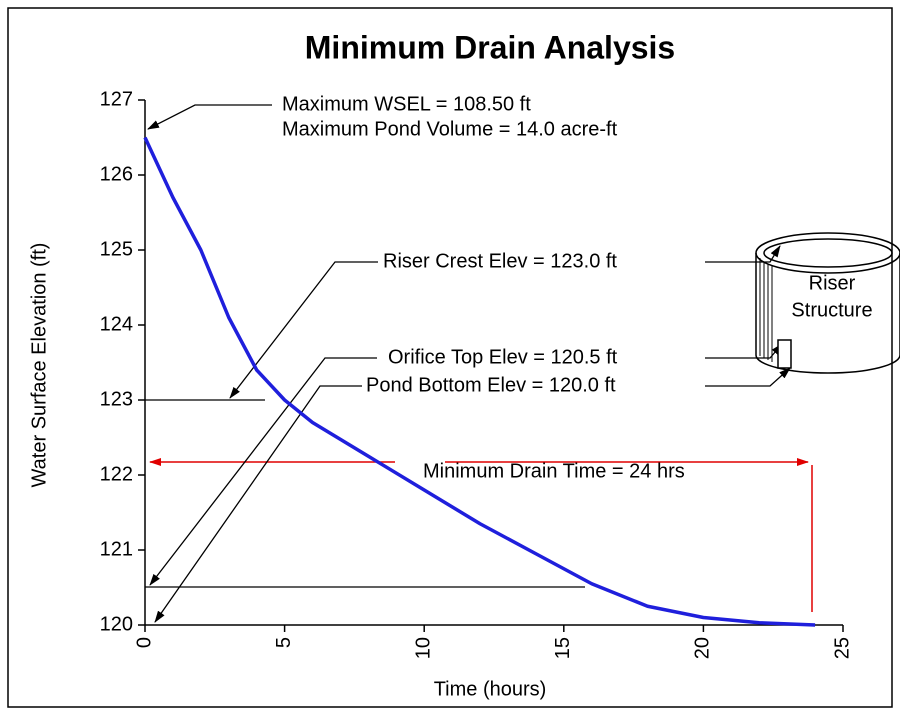 Image resolution: width=900 pixels, height=720 pixels. What do you see at coordinates (284, 642) in the screenshot?
I see `x-tick-label: 5` at bounding box center [284, 642].